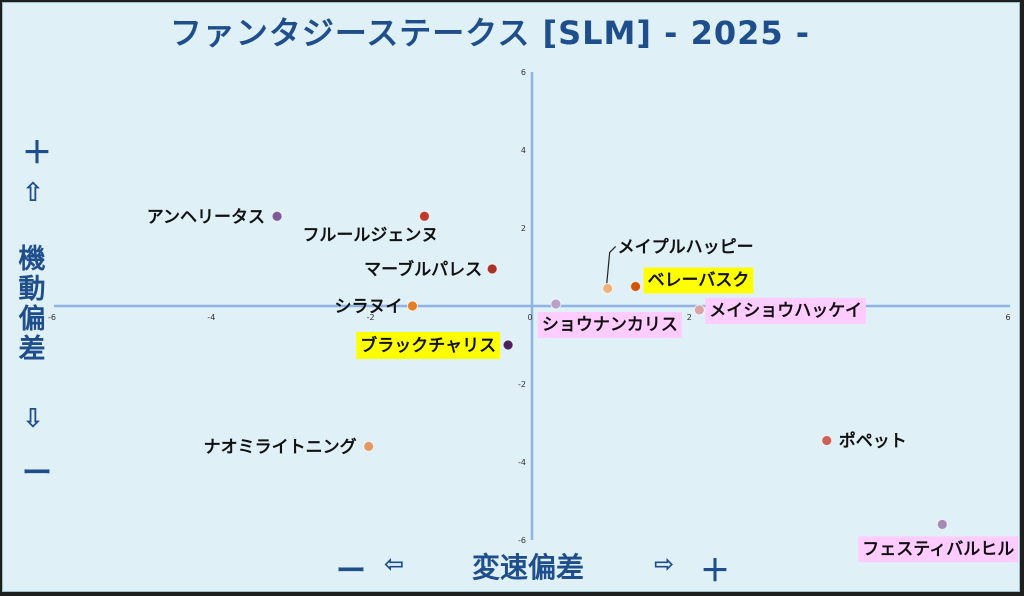  What do you see at coordinates (423, 269) in the screenshot?
I see `point-label: マーブルパレス` at bounding box center [423, 269].